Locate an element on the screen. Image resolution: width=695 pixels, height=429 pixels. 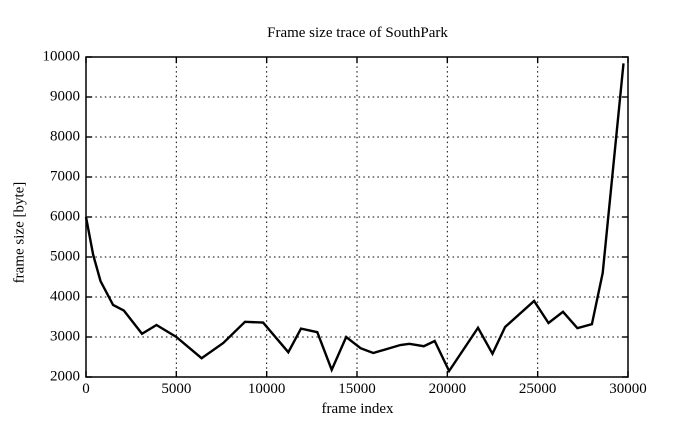
chart-title: Frame size trace of SouthPark is located at coordinates (357, 33).